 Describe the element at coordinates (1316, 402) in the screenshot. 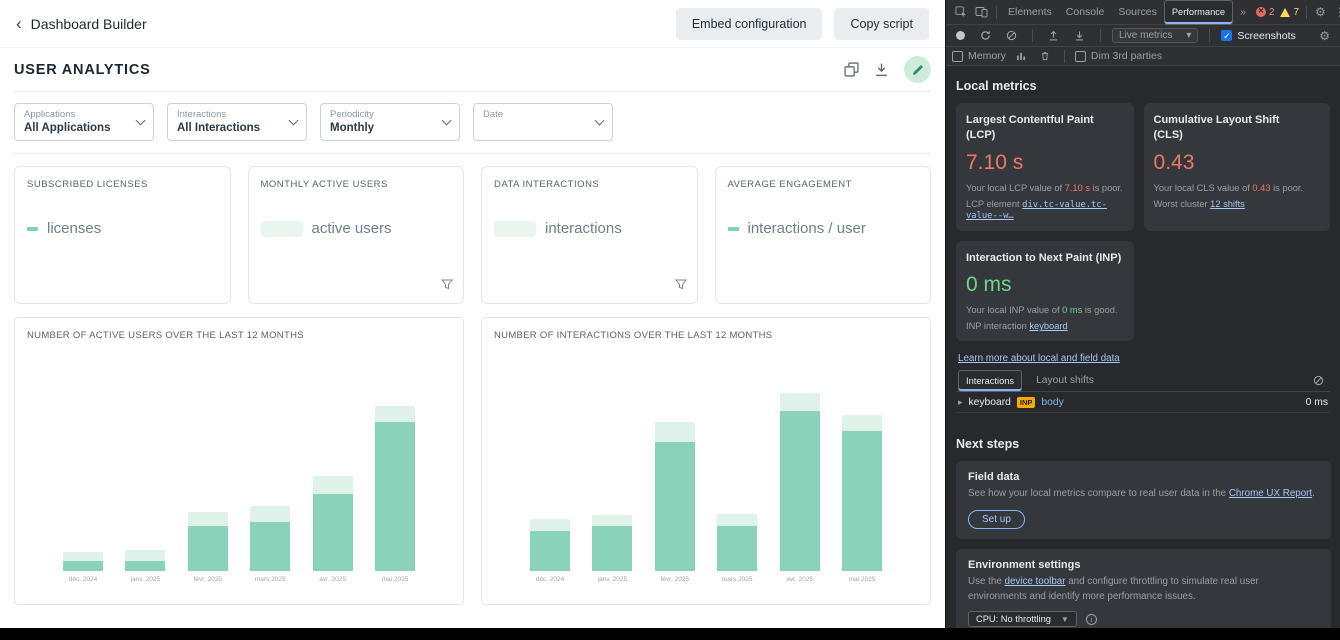

I see `interaction-duration: 0 ms` at that location.